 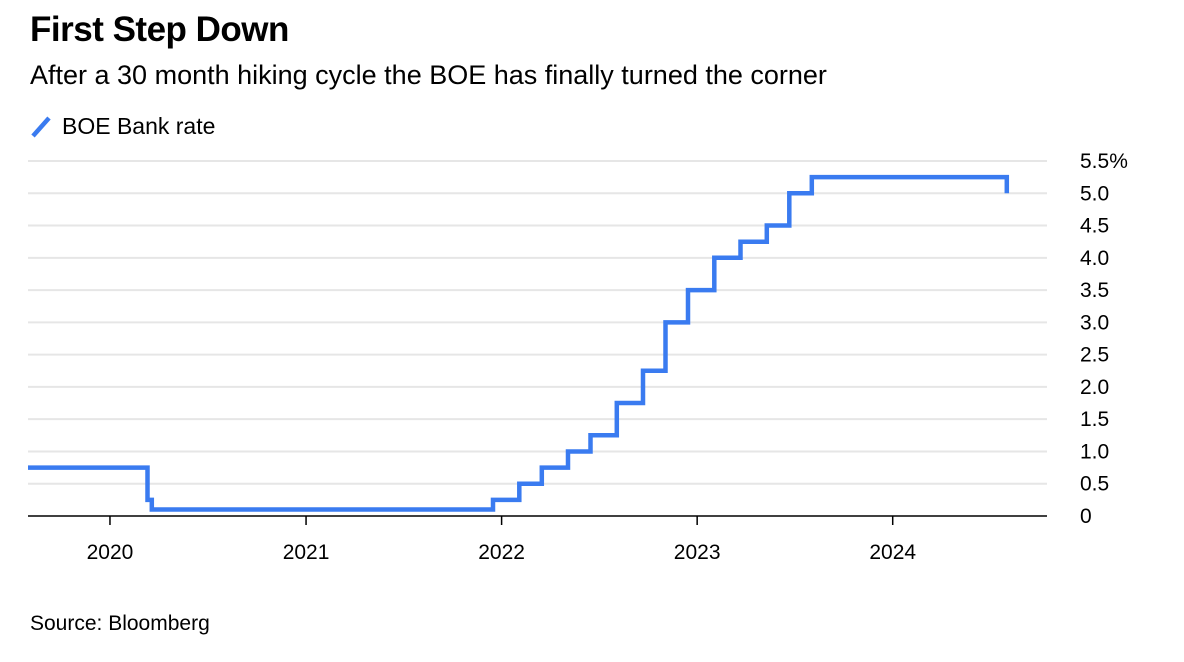 What do you see at coordinates (1094, 387) in the screenshot?
I see `y-tick-label: 2.0` at bounding box center [1094, 387].